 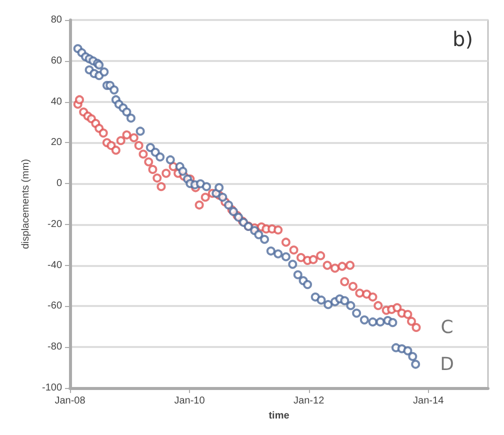 I want to click on x-axis-title: time, so click(x=279, y=416).